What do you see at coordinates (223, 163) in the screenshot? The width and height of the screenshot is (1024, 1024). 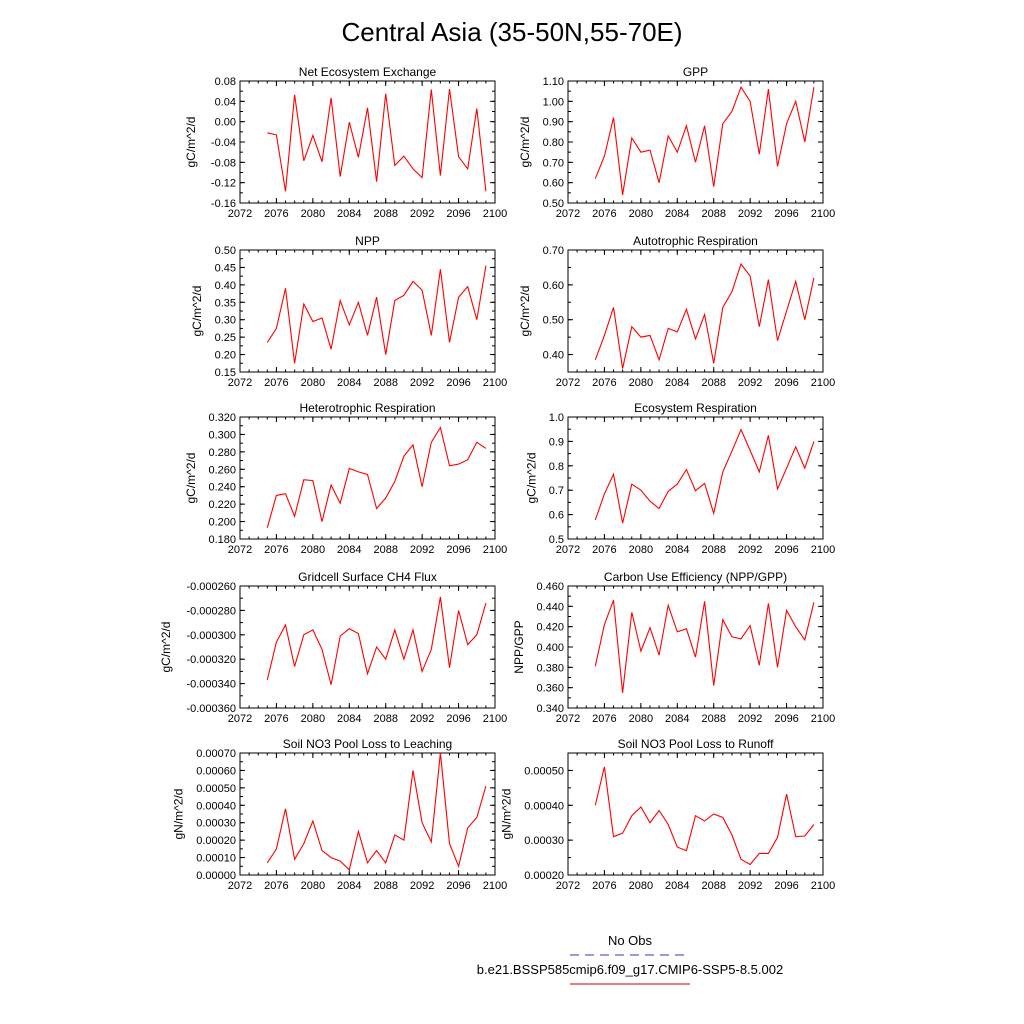 I see `y-tick-label: -0.08` at bounding box center [223, 163].